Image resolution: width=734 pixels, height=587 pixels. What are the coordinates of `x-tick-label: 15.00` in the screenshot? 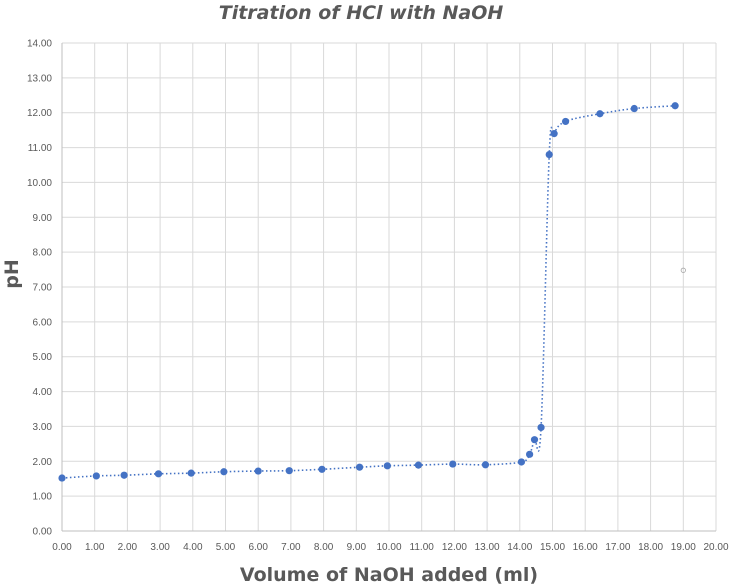 It's located at (552, 547).